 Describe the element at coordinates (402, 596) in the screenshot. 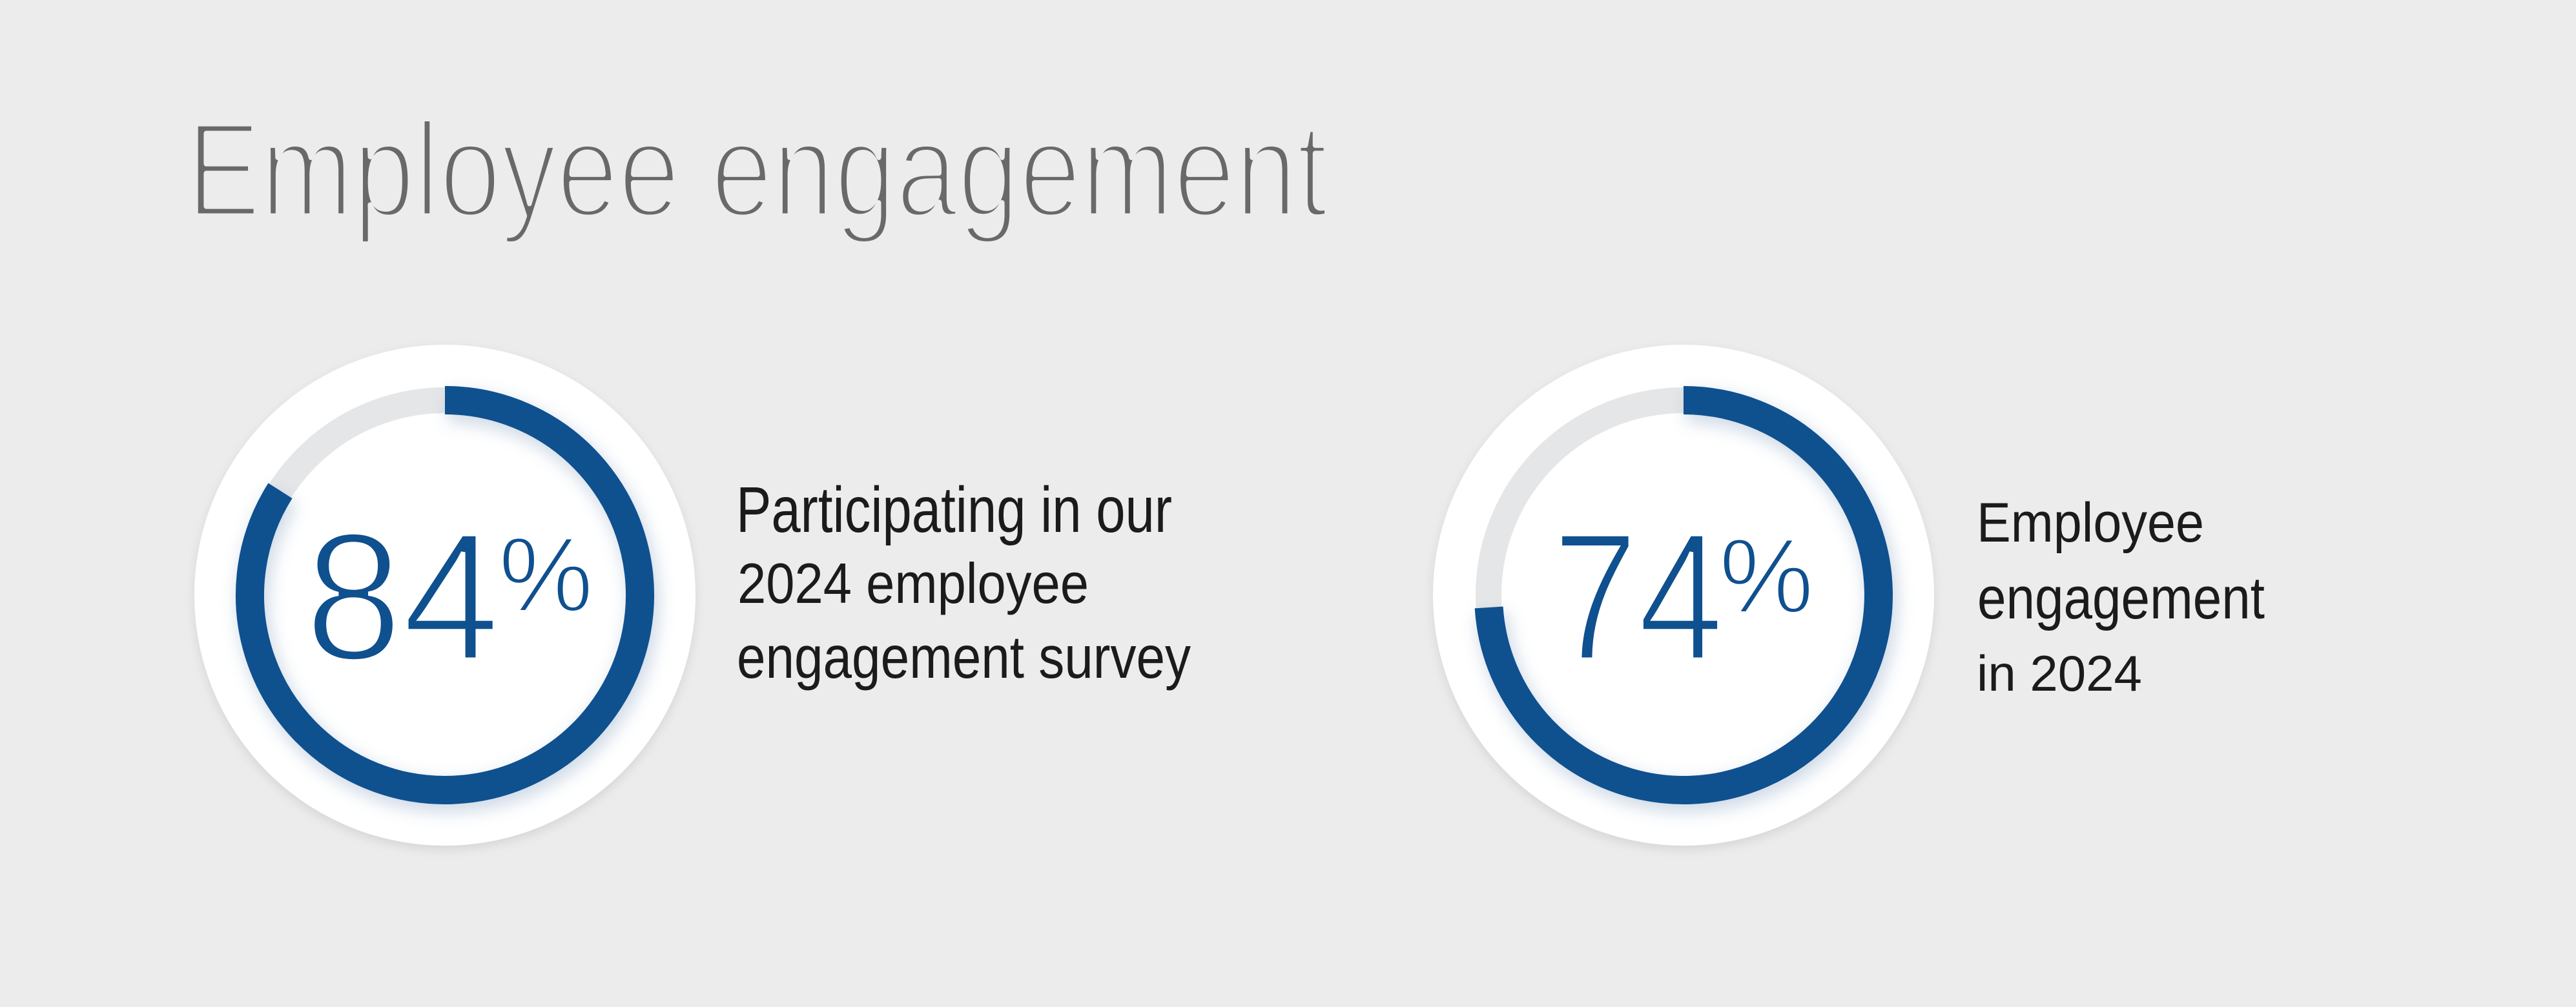

I see `svg-text: 84` at that location.